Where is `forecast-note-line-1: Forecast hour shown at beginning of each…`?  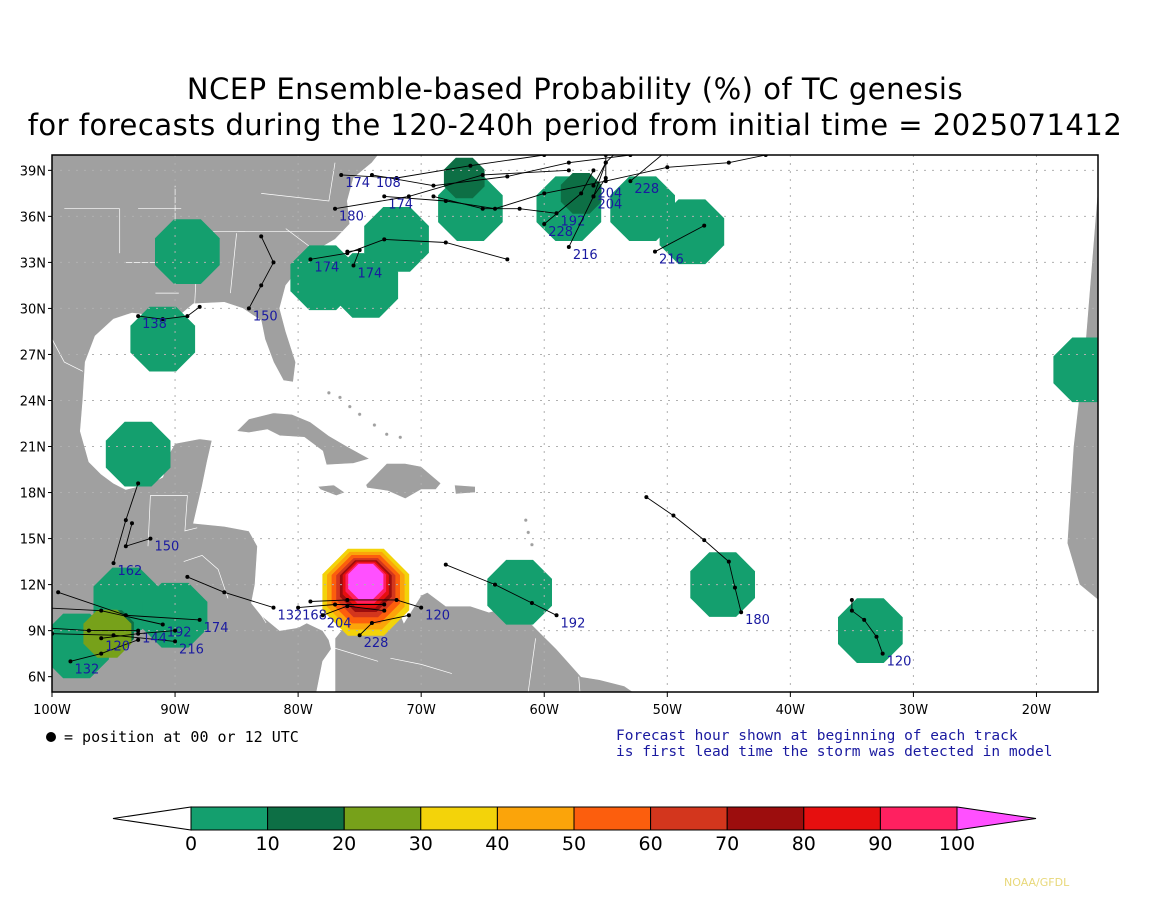
forecast-note-line-1: Forecast hour shown at beginning of each… is located at coordinates (817, 736).